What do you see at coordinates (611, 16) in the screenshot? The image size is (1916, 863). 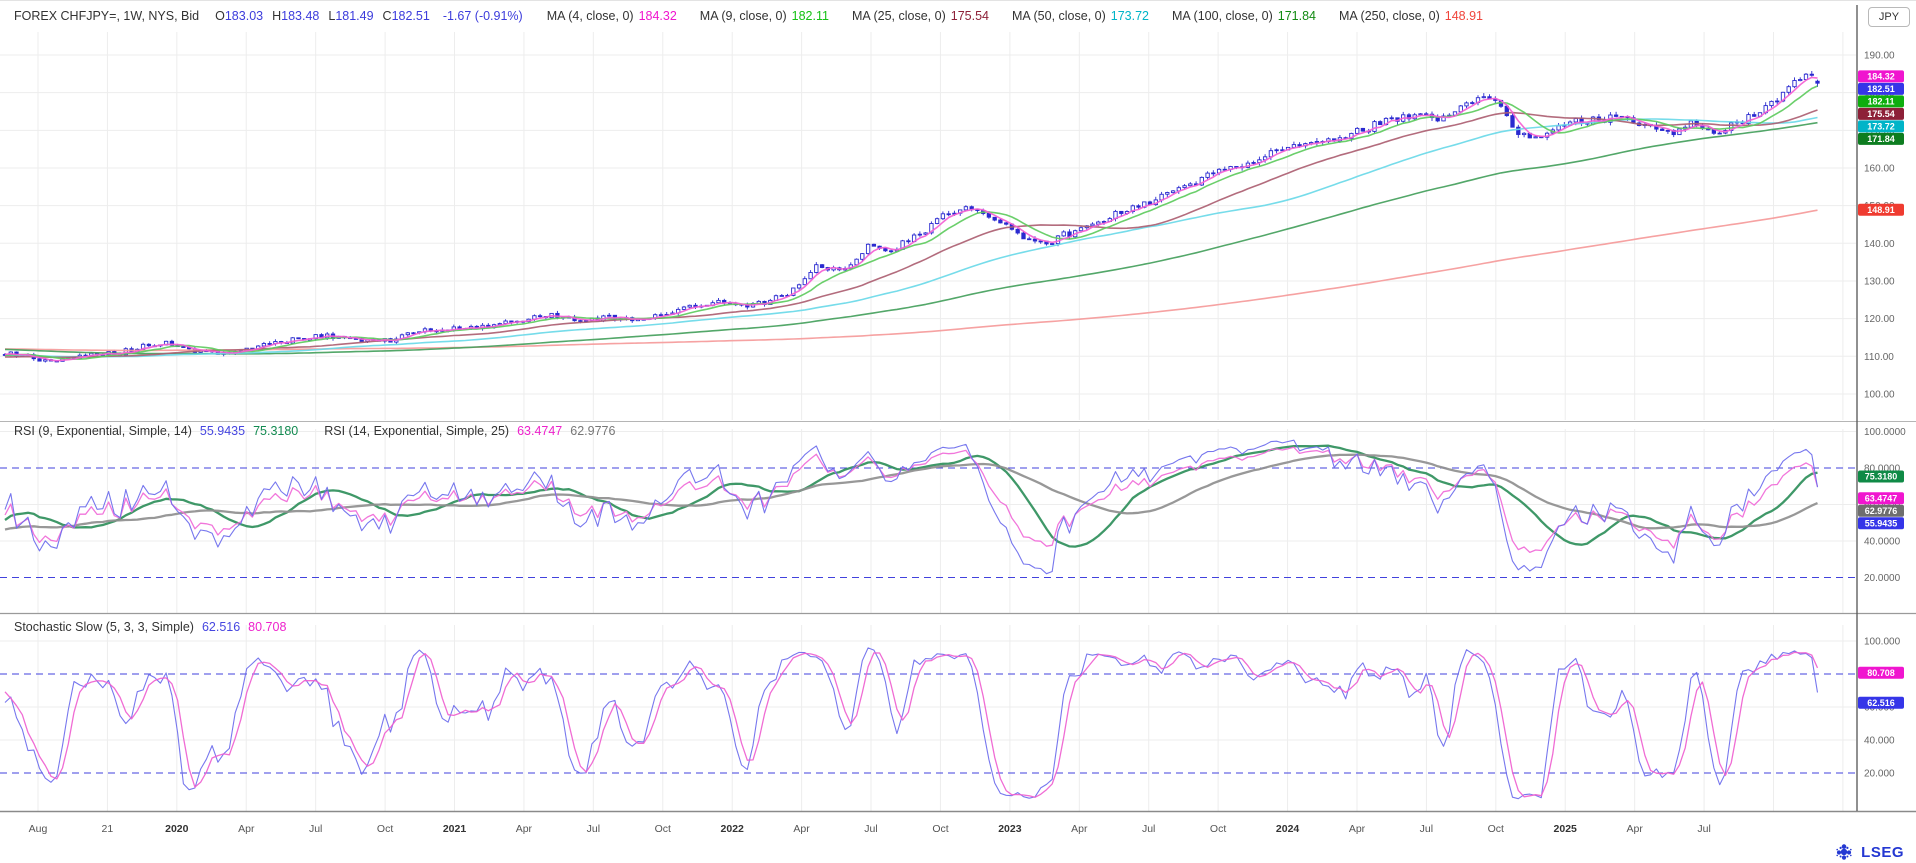 I see `ma-legend-4: MA (4, close, 0) 184.32` at bounding box center [611, 16].